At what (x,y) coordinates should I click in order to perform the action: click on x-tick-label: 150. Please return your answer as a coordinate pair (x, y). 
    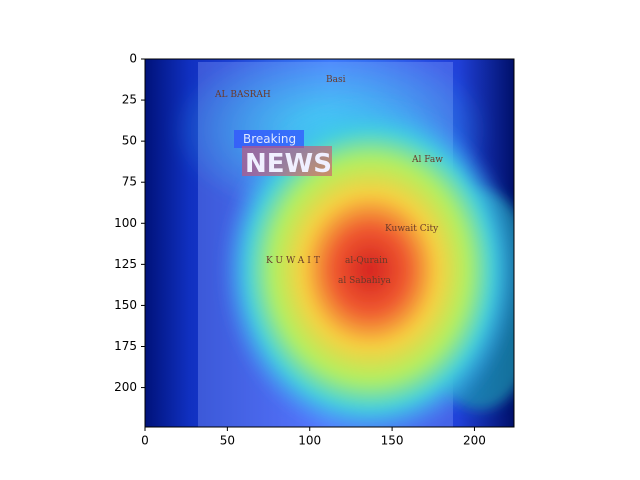
    Looking at the image, I should click on (392, 441).